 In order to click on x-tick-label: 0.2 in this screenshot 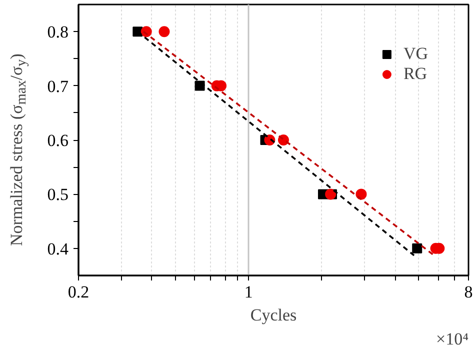, I will do `click(79, 292)`.